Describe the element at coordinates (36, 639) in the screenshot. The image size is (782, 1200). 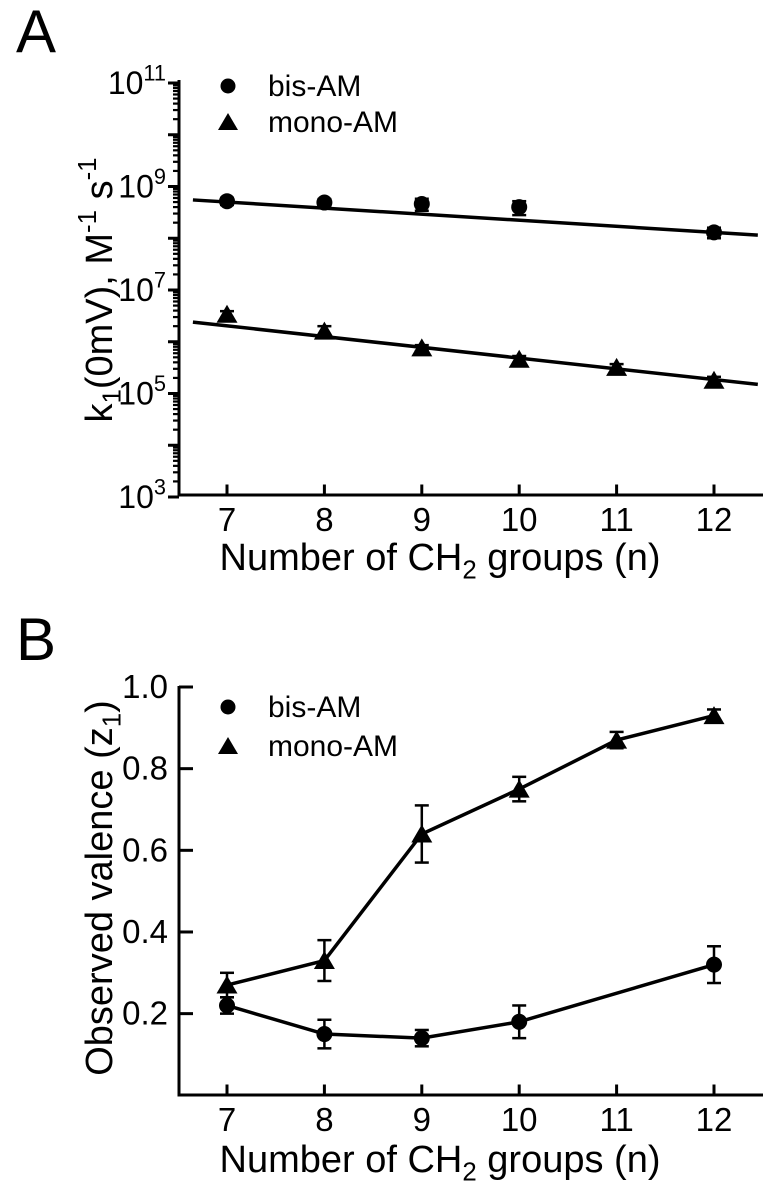
I see `panel-label-b: B` at that location.